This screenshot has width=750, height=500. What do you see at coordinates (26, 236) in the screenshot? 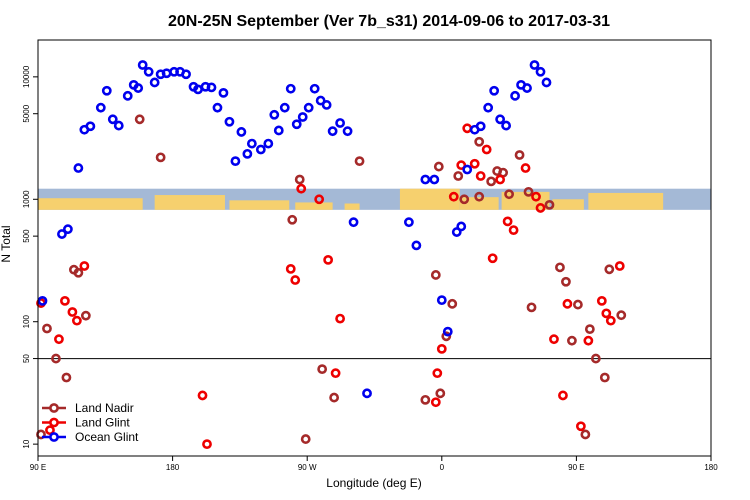
I see `y-tick-label: 500` at bounding box center [26, 236].